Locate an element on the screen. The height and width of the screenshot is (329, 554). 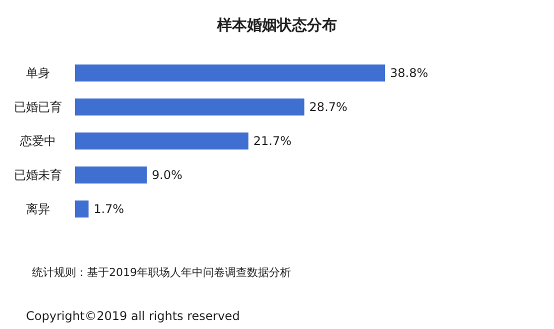
y-tick-label: 单身 is located at coordinates (38, 73).